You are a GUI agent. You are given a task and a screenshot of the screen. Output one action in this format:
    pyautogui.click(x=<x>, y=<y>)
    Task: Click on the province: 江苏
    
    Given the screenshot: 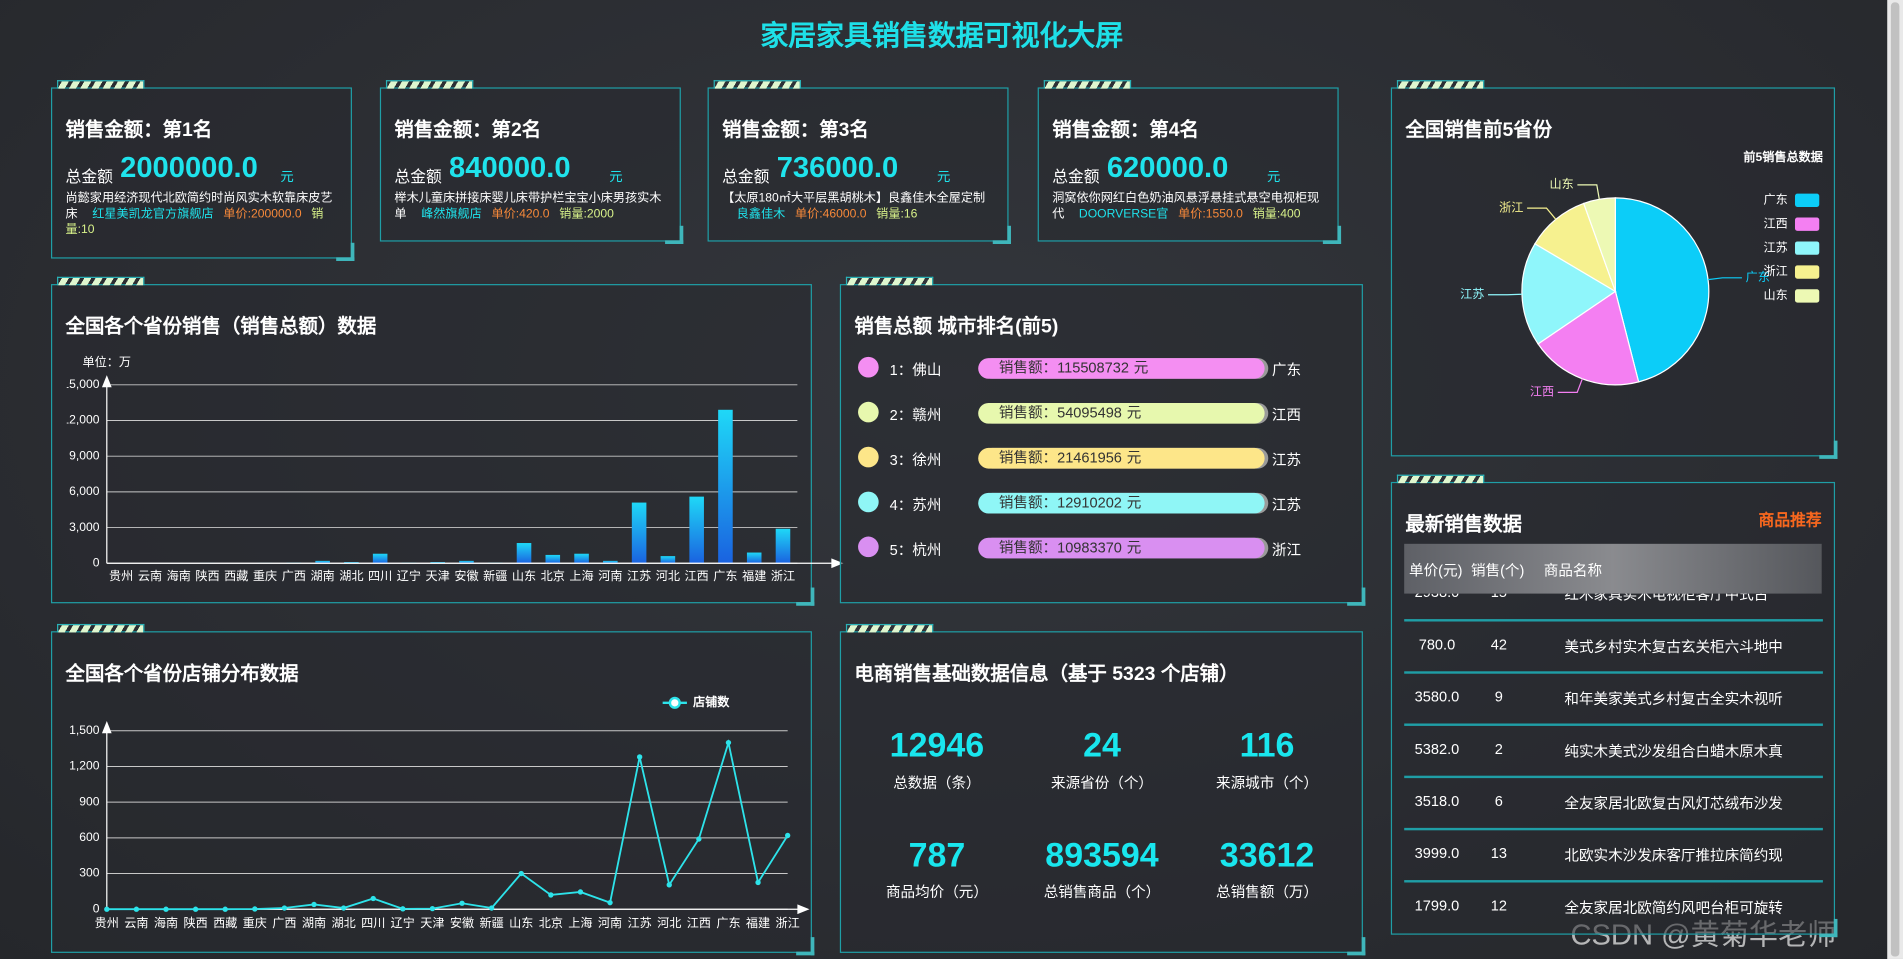 What is the action you would take?
    pyautogui.click(x=1286, y=505)
    